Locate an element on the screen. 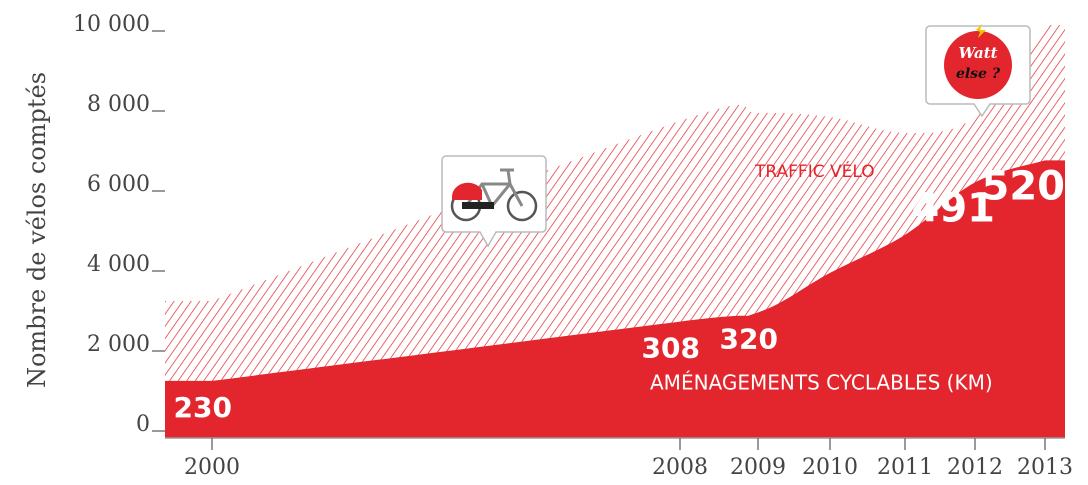  value-label: 491 is located at coordinates (954, 208).